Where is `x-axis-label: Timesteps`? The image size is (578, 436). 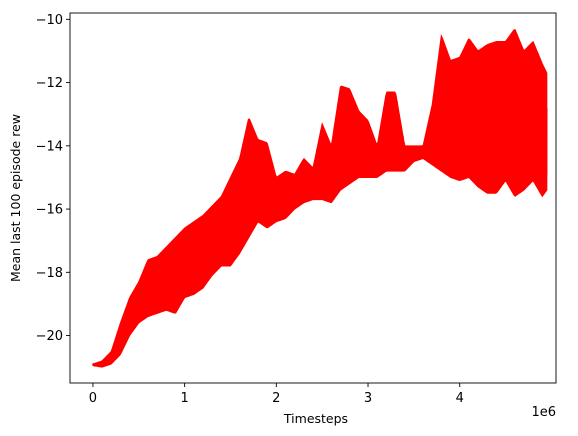
x-axis-label: Timesteps is located at coordinates (315, 418).